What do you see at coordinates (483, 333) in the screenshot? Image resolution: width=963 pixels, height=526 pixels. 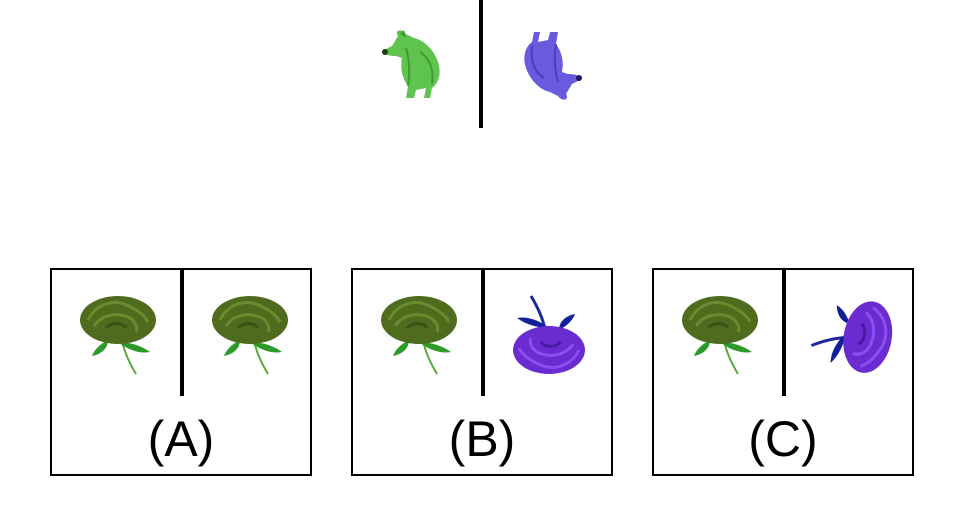 I see `option-b-divider` at bounding box center [483, 333].